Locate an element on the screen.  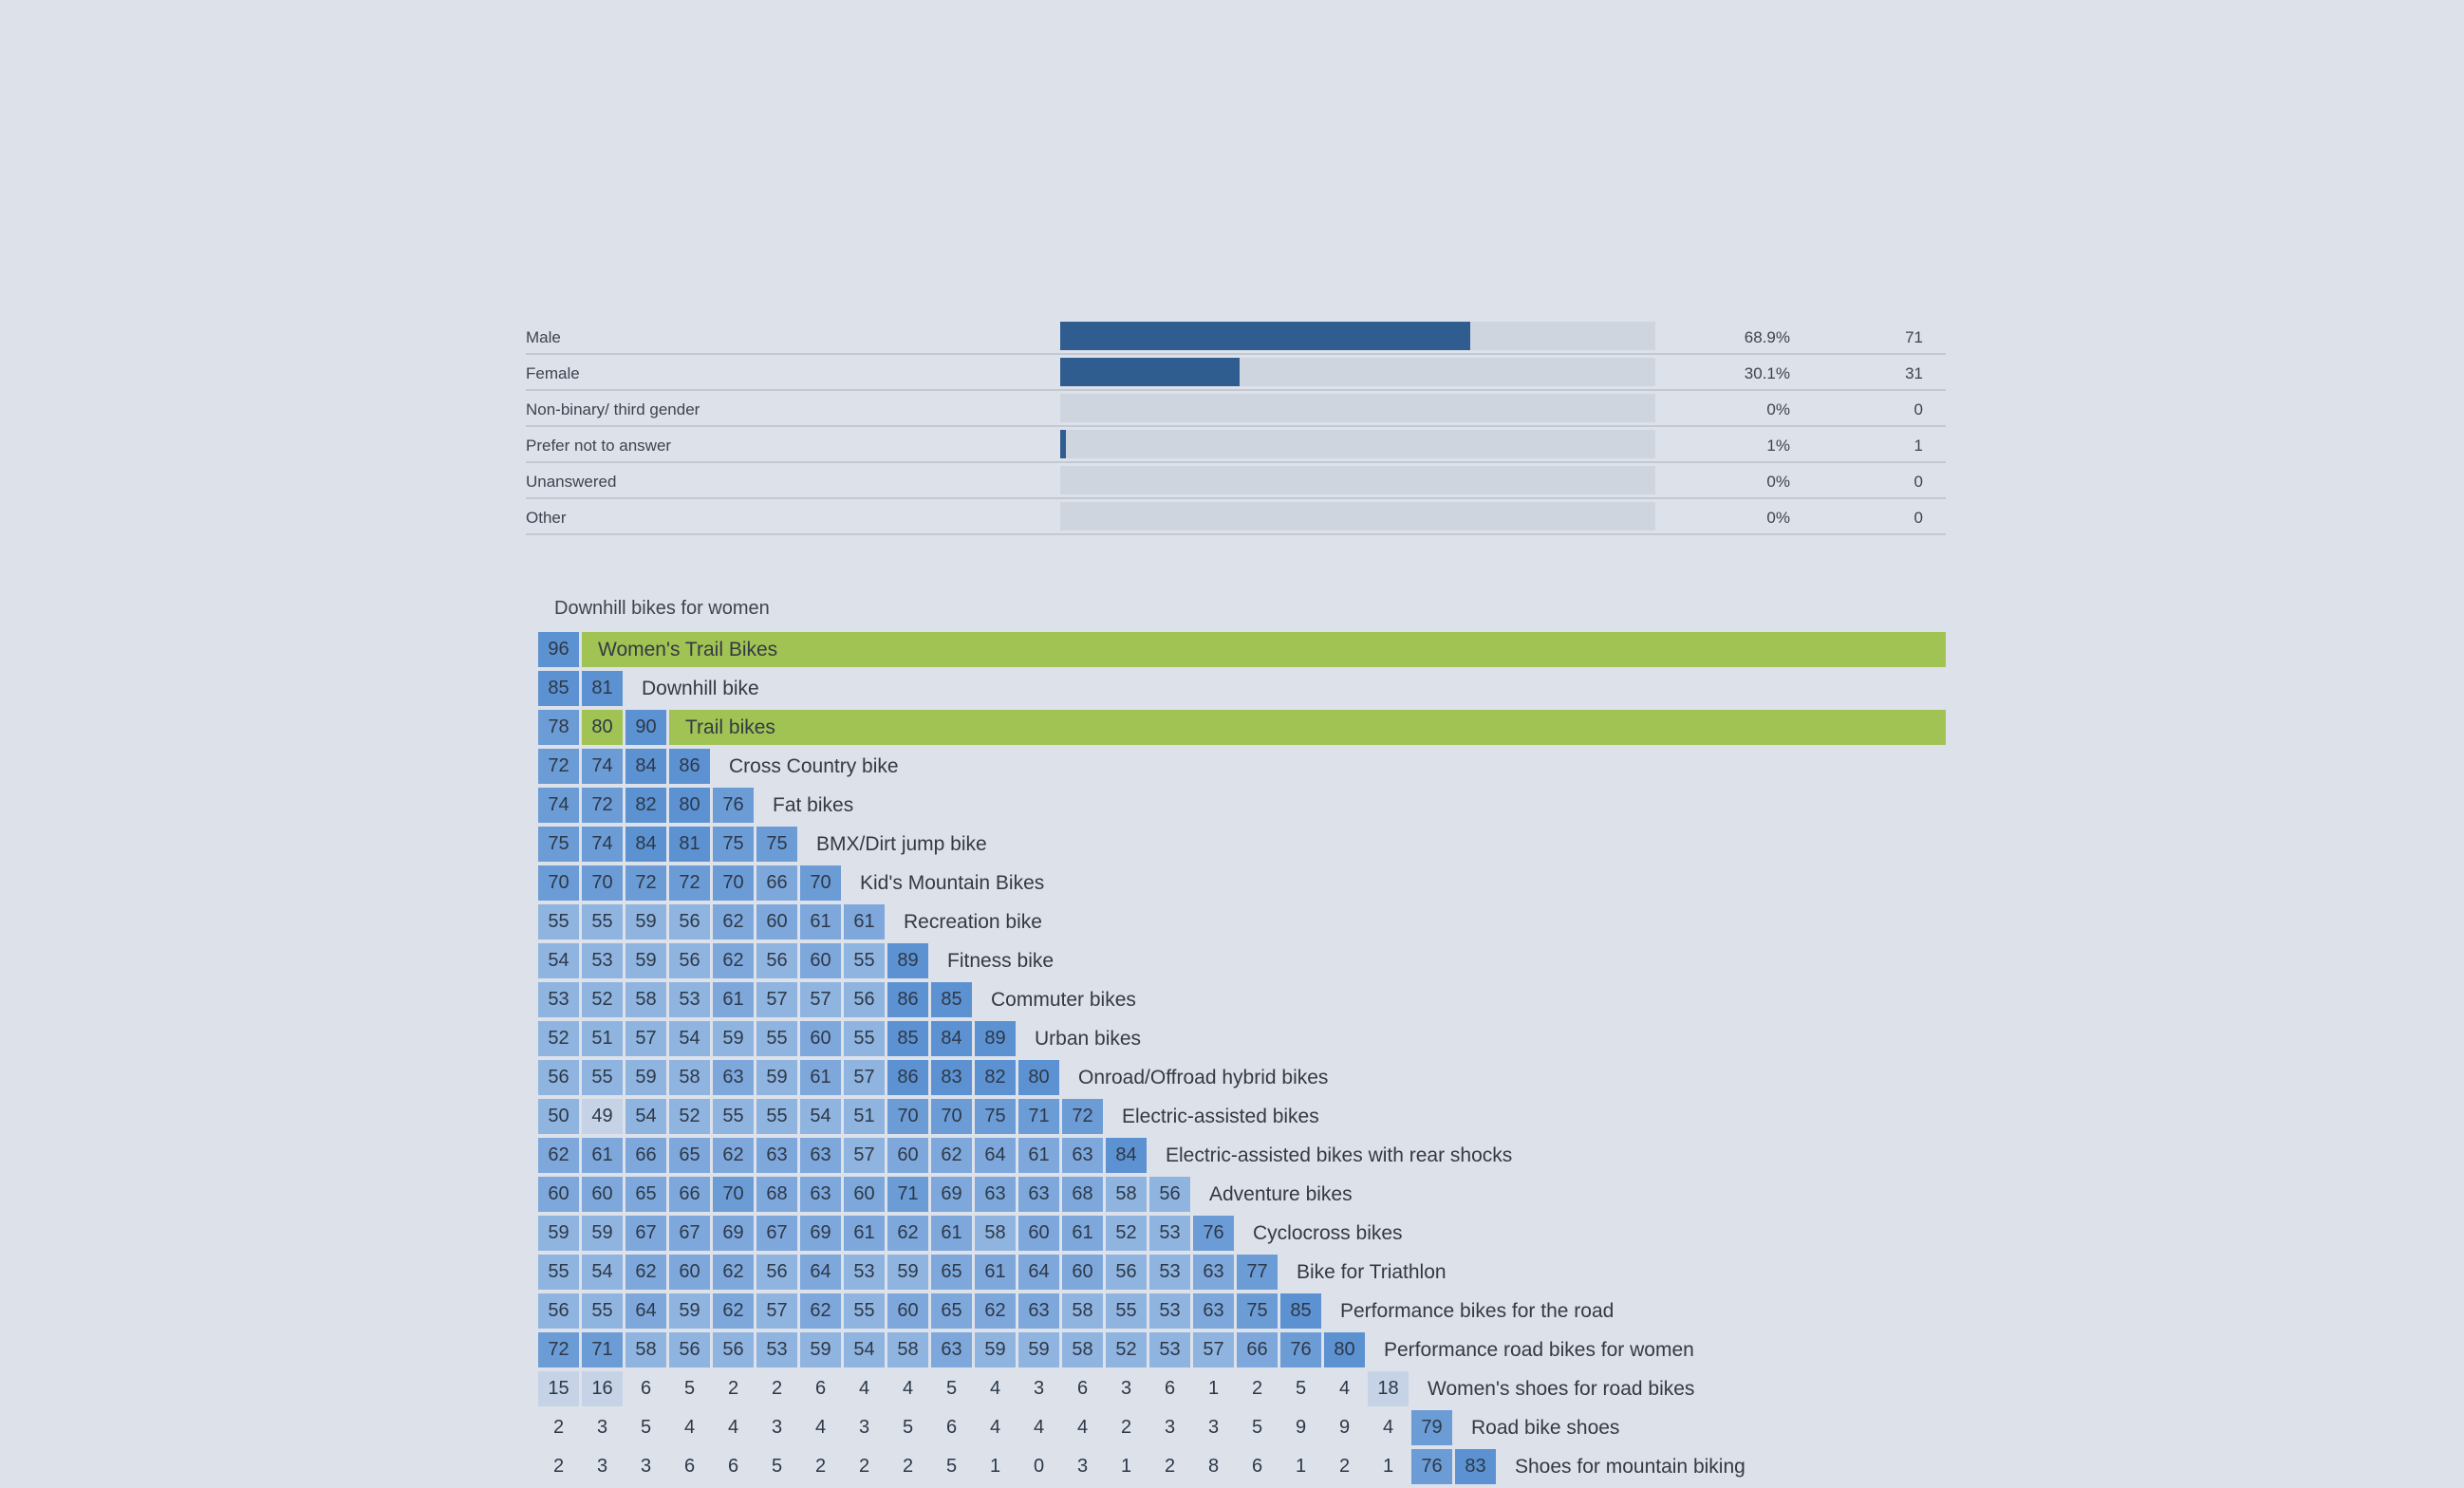
matrix-cell: 71 is located at coordinates (1039, 1116).